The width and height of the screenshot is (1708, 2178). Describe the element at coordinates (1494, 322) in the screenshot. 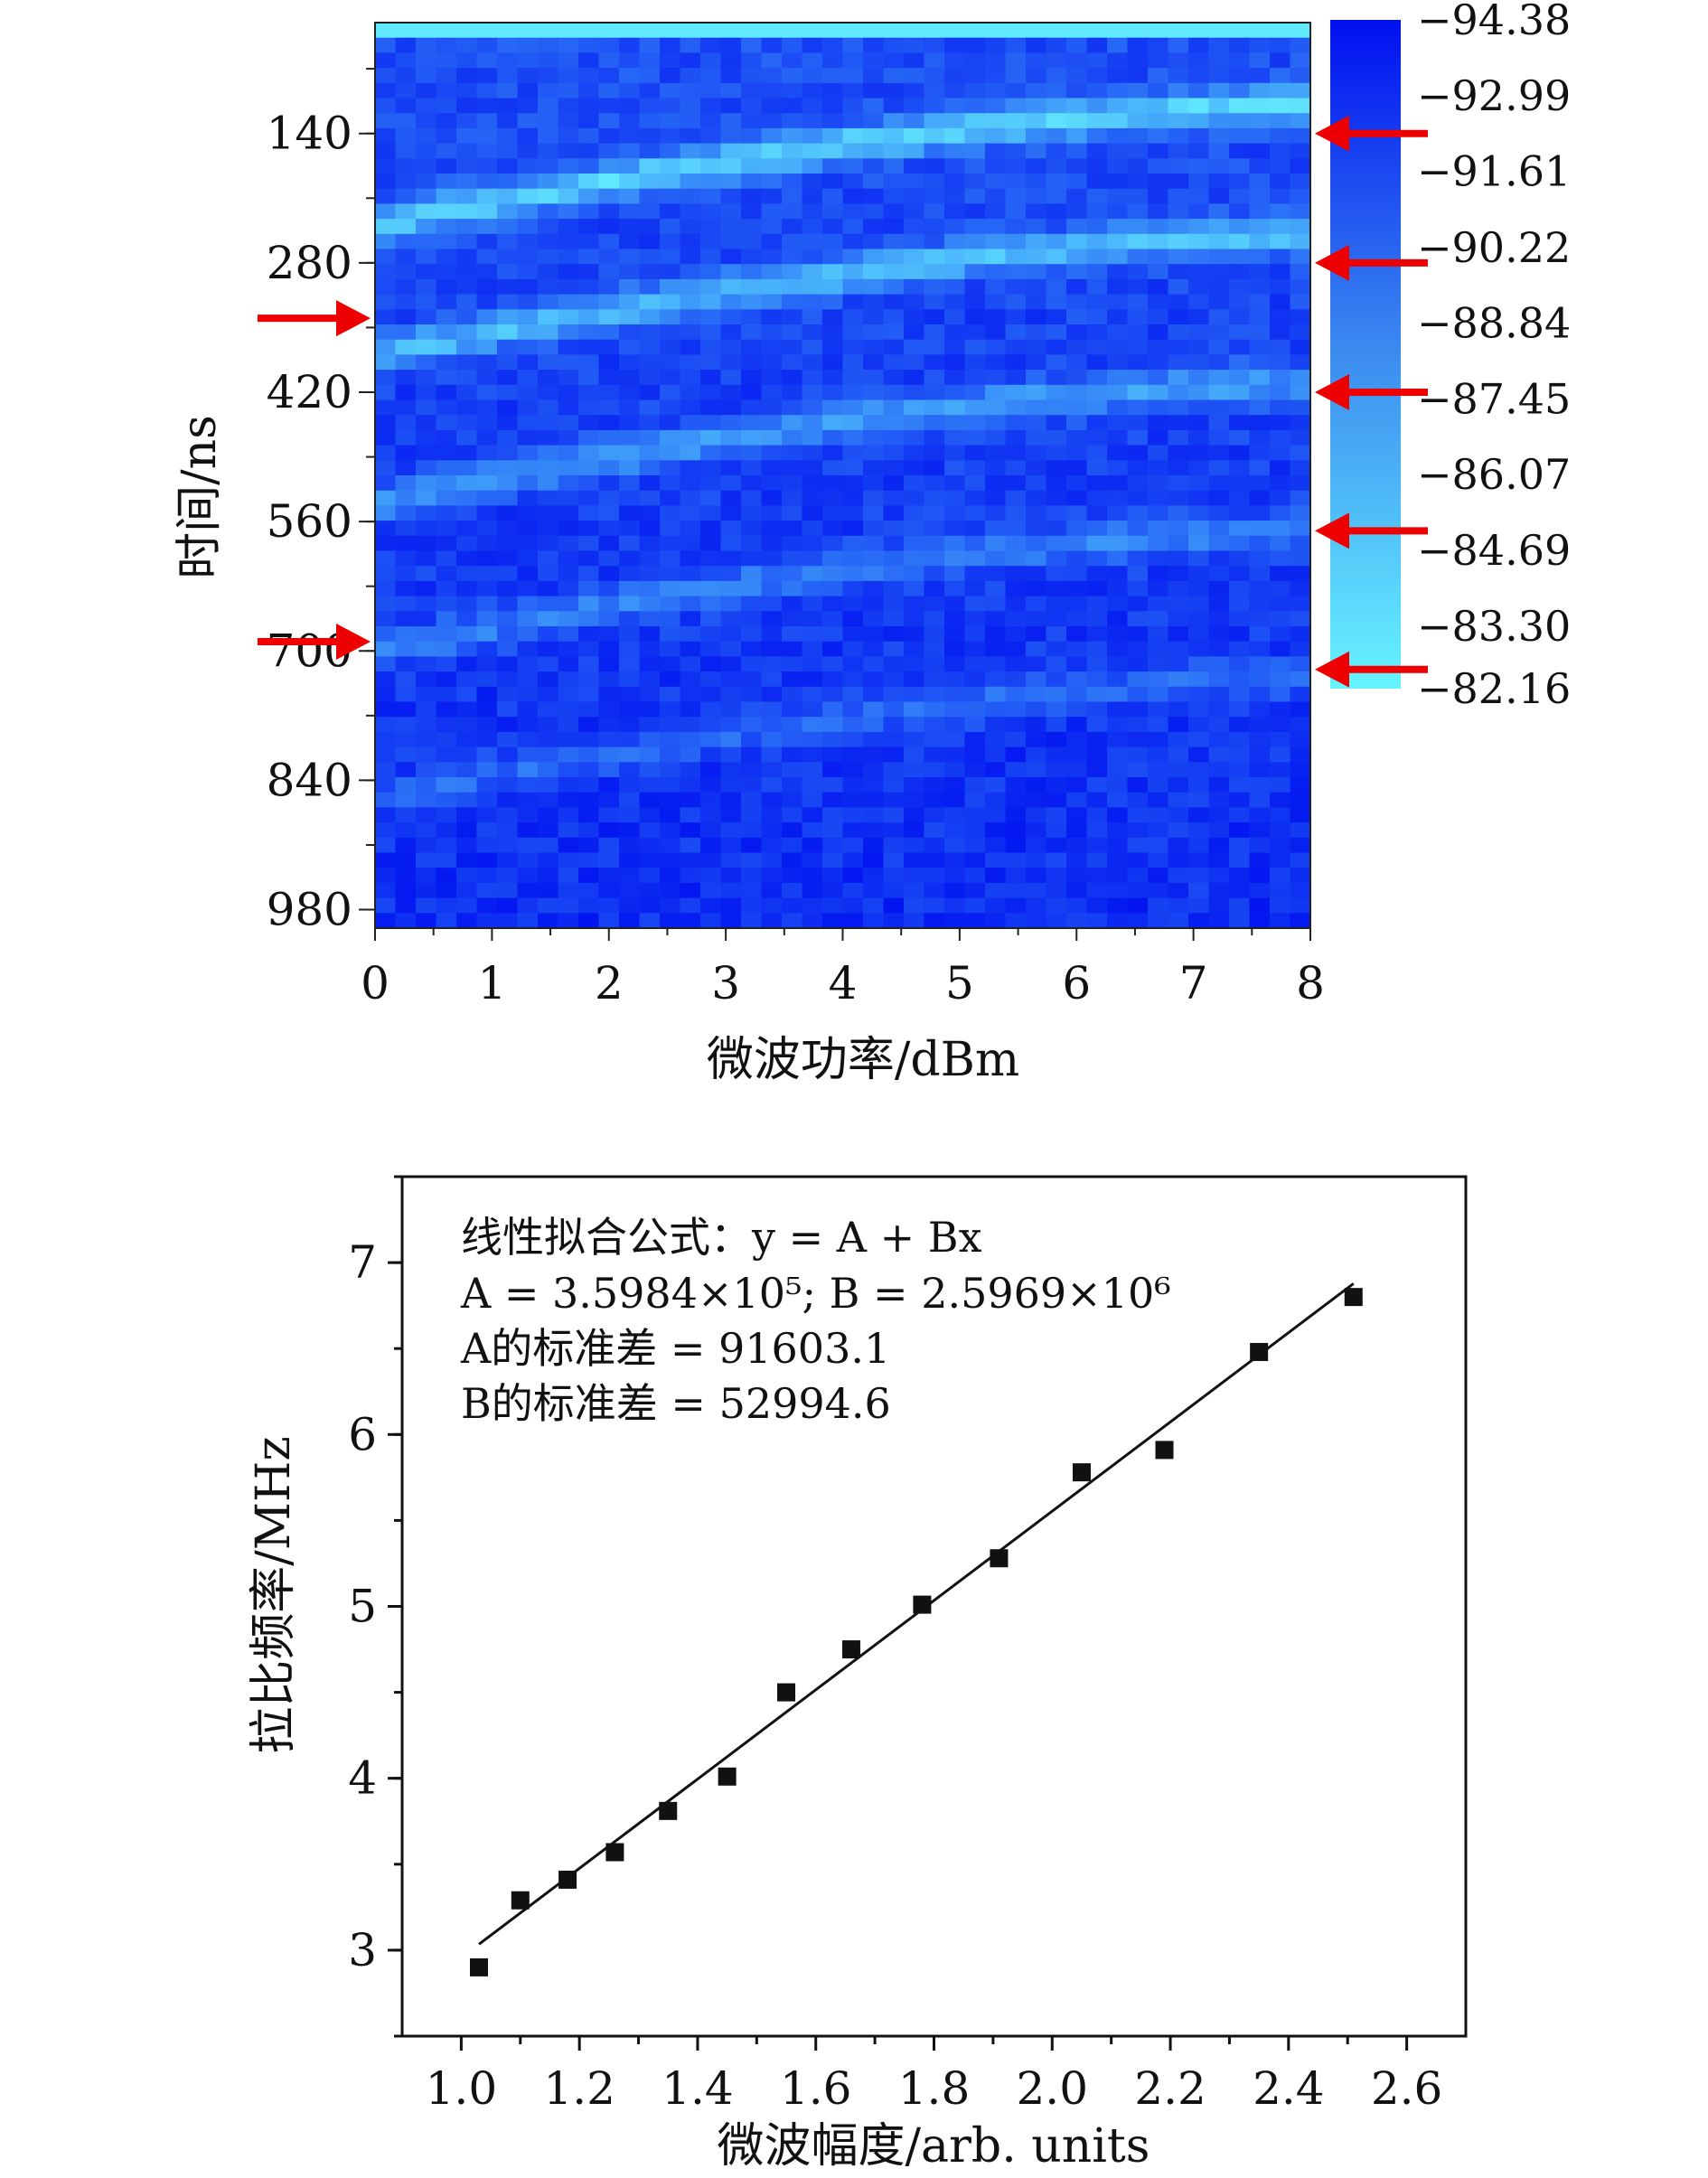

I see `colorbar-tick-label: −88.84` at that location.